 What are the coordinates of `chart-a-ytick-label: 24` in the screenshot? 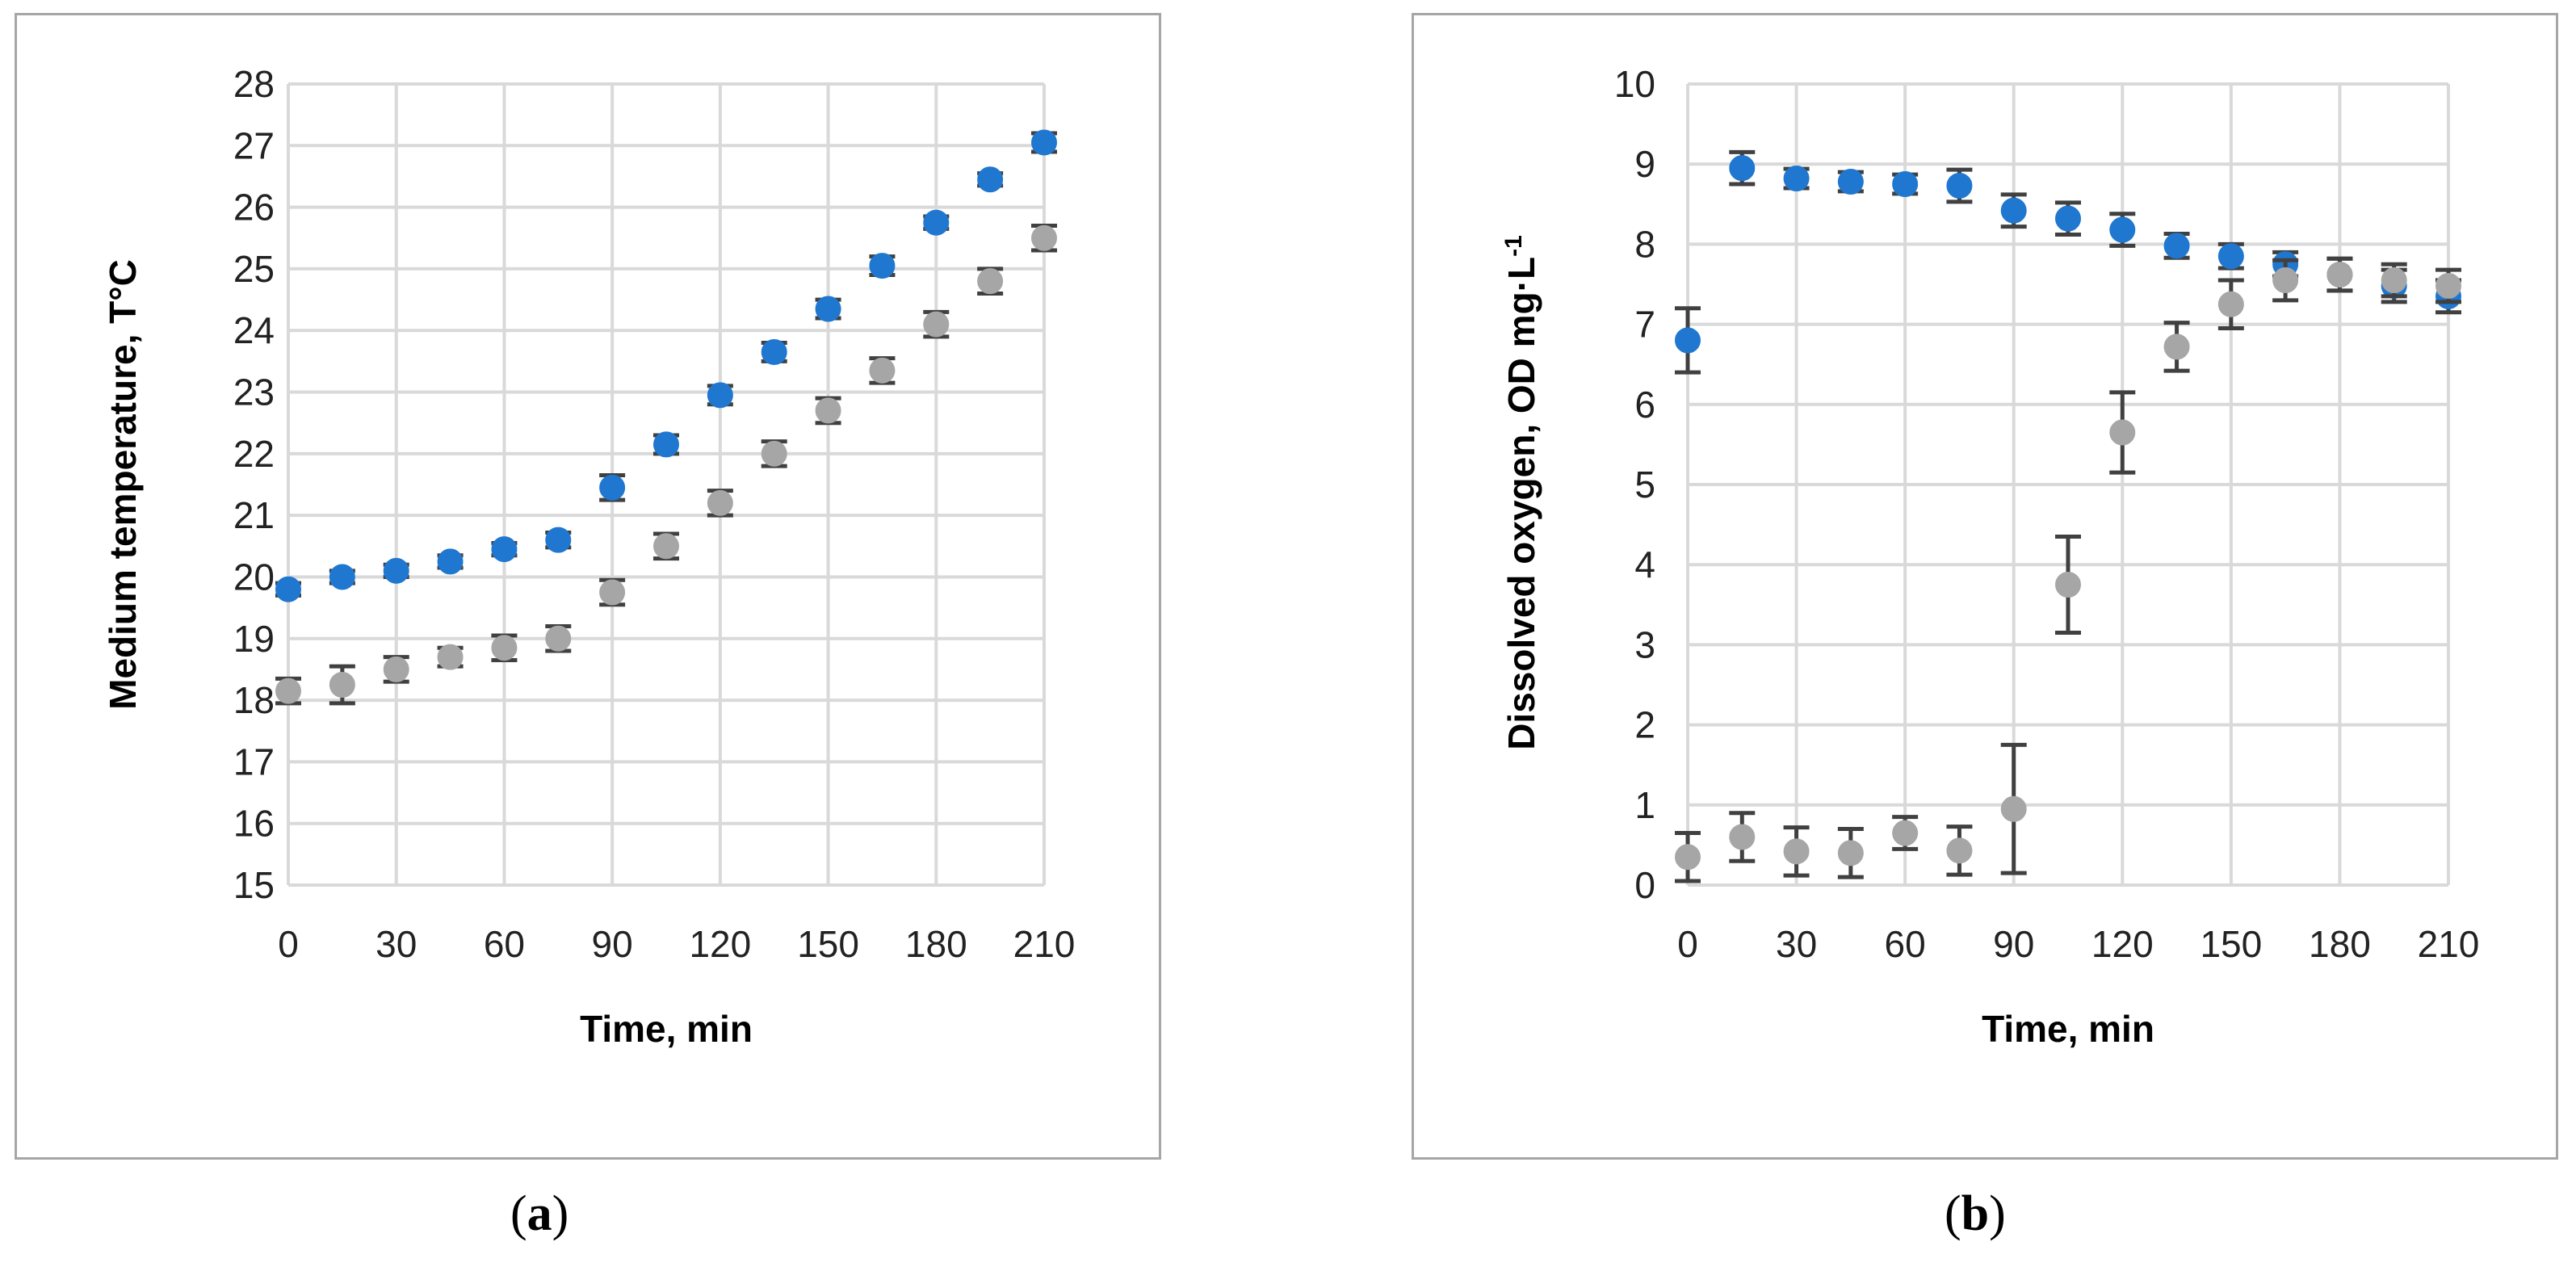 It's located at (254, 330).